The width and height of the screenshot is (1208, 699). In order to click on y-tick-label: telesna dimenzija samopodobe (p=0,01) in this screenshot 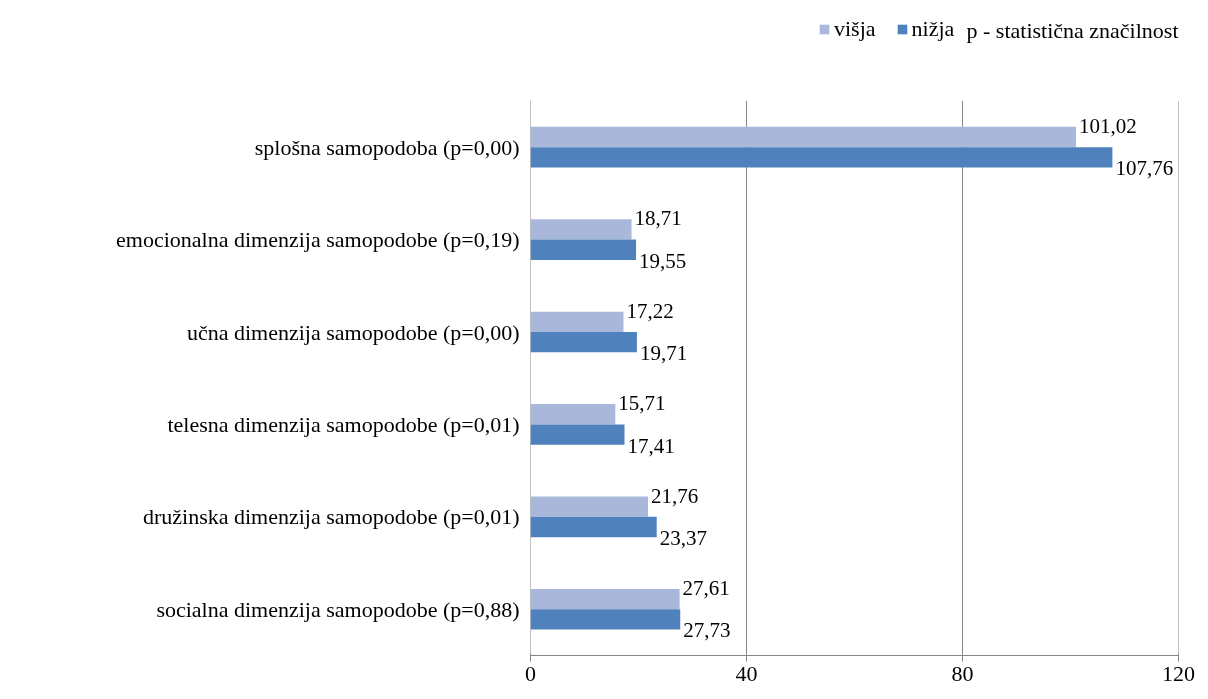, I will do `click(343, 424)`.